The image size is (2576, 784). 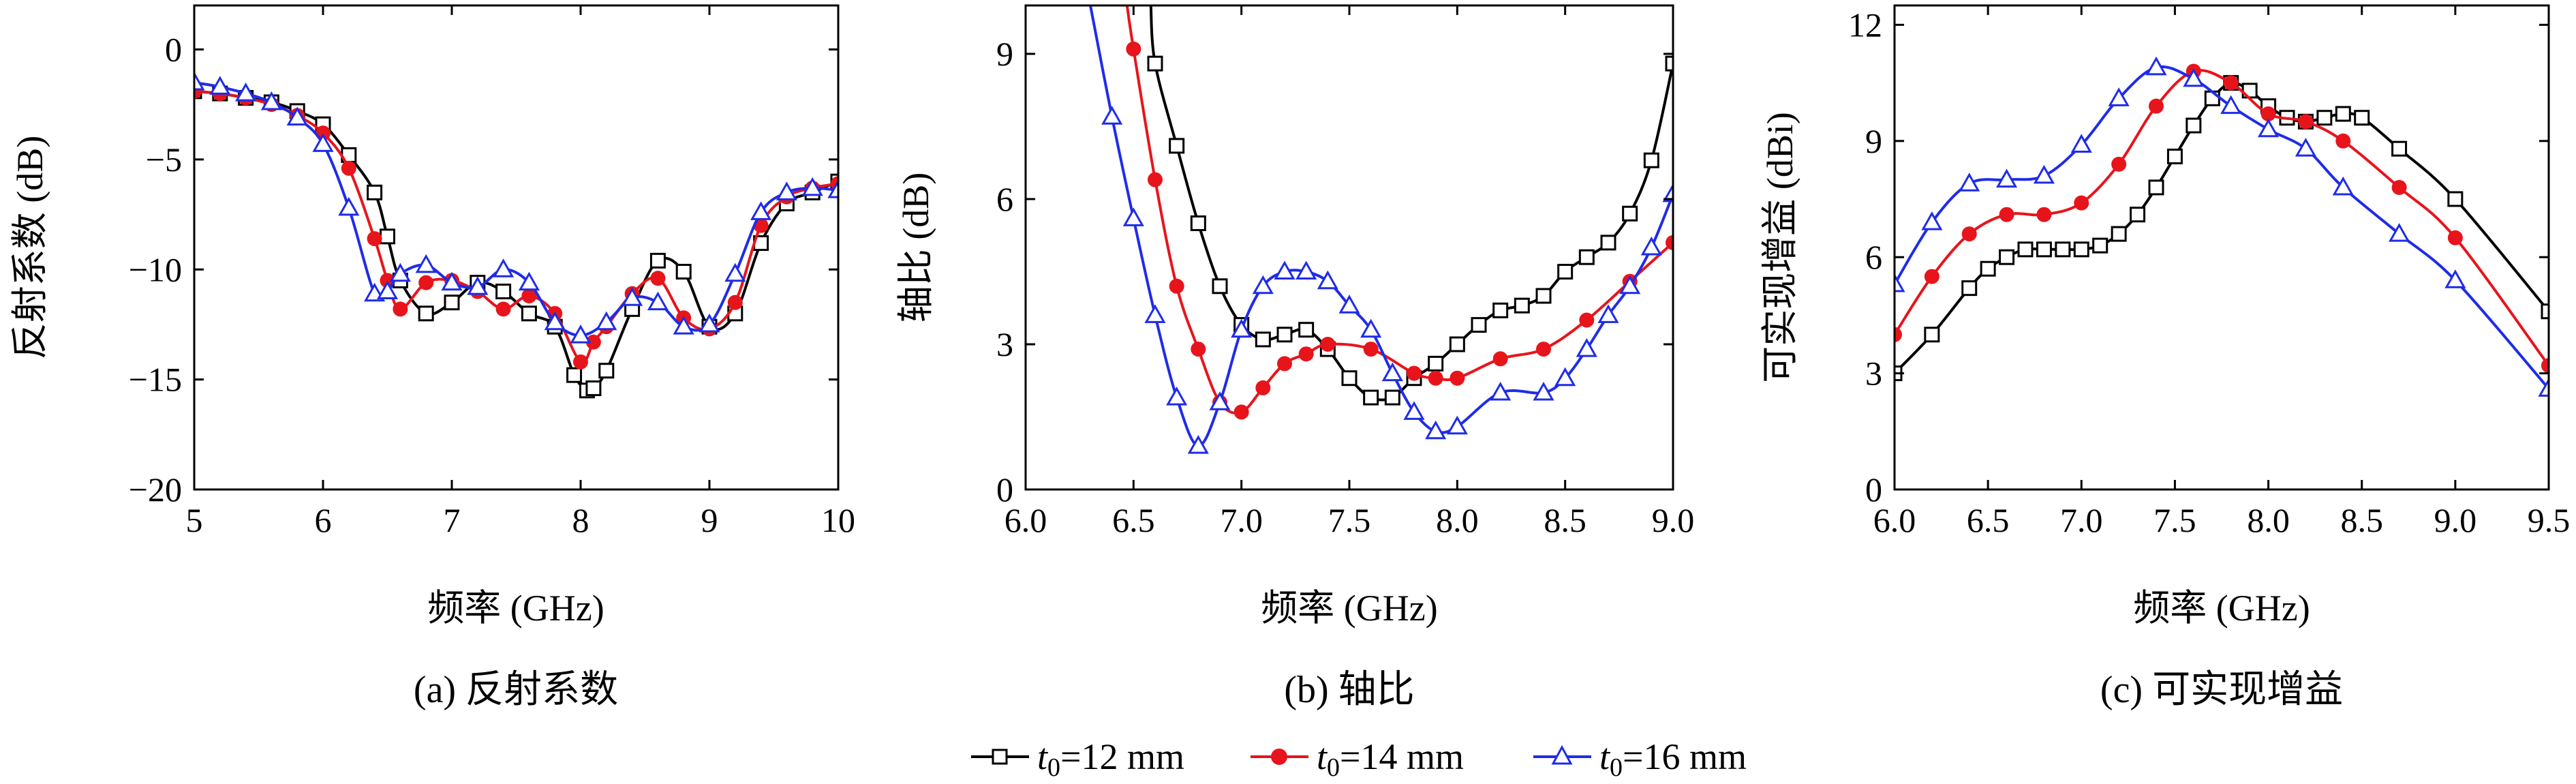 I want to click on y-axis-label: 反射系数 (dB), so click(x=30, y=247).